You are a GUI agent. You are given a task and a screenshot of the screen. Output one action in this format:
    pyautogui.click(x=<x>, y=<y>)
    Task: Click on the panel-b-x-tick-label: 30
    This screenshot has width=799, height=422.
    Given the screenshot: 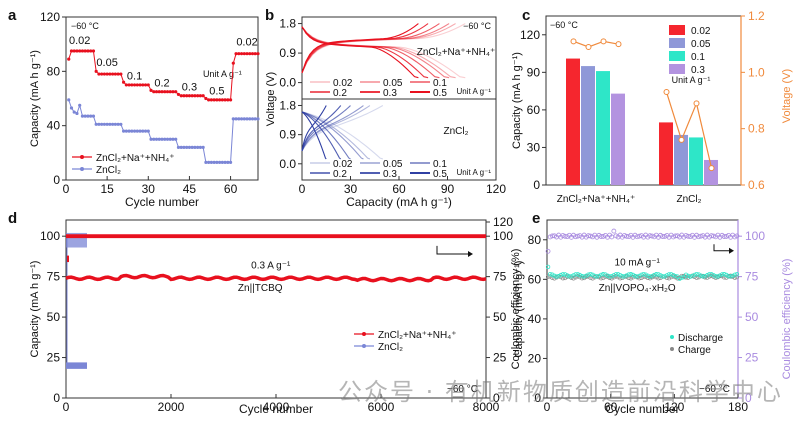 What is the action you would take?
    pyautogui.click(x=351, y=189)
    